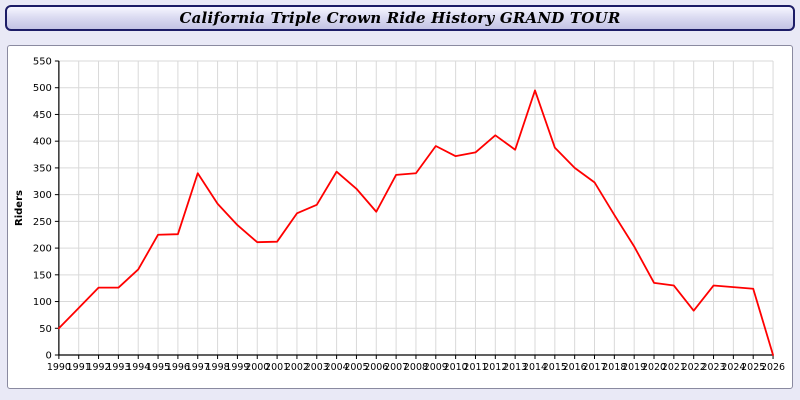 The width and height of the screenshot is (800, 400). What do you see at coordinates (753, 367) in the screenshot?
I see `x-tick-label: 2025` at bounding box center [753, 367].